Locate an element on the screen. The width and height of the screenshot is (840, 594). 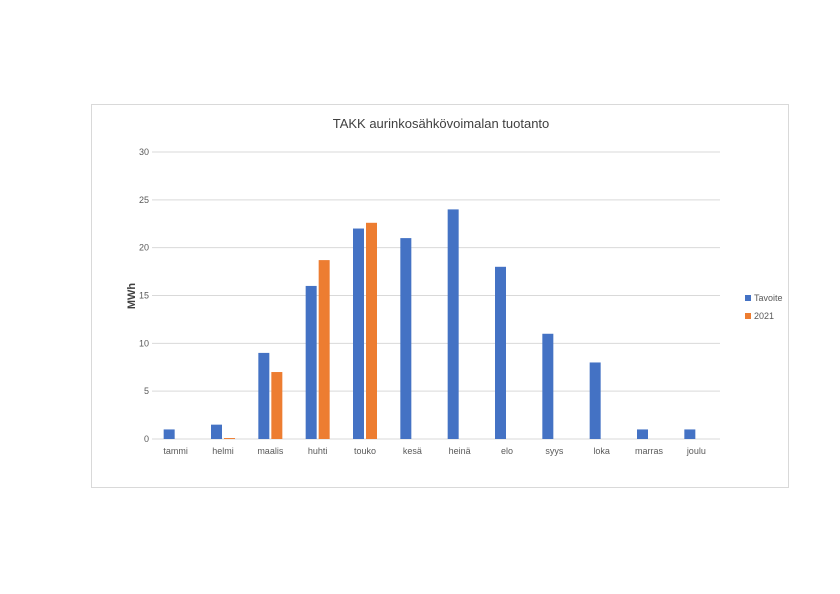
bar-tavoite-elo is located at coordinates (500, 352).